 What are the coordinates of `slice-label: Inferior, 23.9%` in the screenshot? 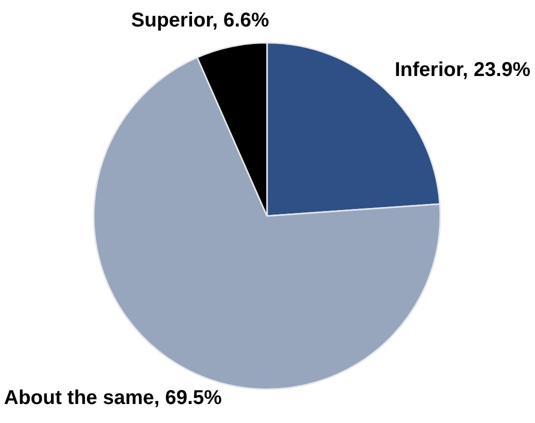 It's located at (462, 69).